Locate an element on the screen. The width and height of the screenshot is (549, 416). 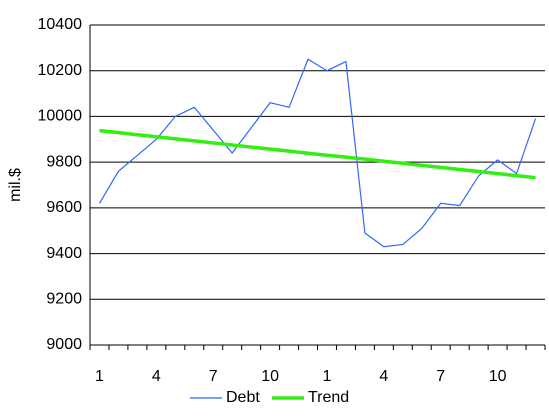
y-tick-label: 10400 is located at coordinates (60, 24).